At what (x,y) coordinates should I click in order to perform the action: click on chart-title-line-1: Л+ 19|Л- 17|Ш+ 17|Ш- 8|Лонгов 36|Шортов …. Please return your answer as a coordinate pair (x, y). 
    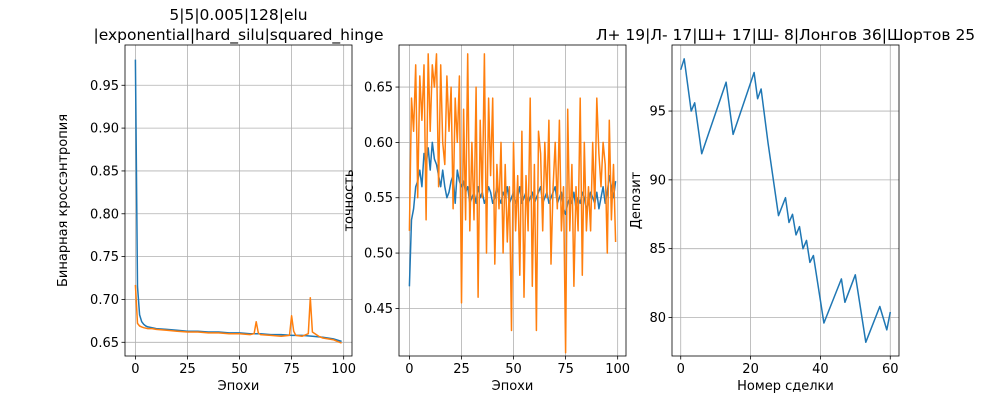
    Looking at the image, I should click on (785, 35).